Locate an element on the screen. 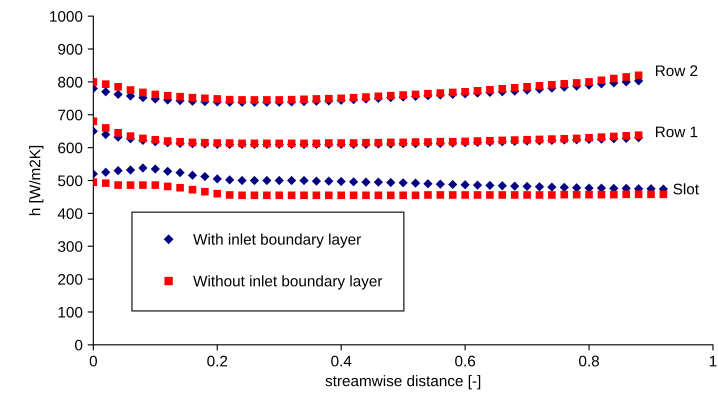  y-tick-label: 100 is located at coordinates (70, 312).